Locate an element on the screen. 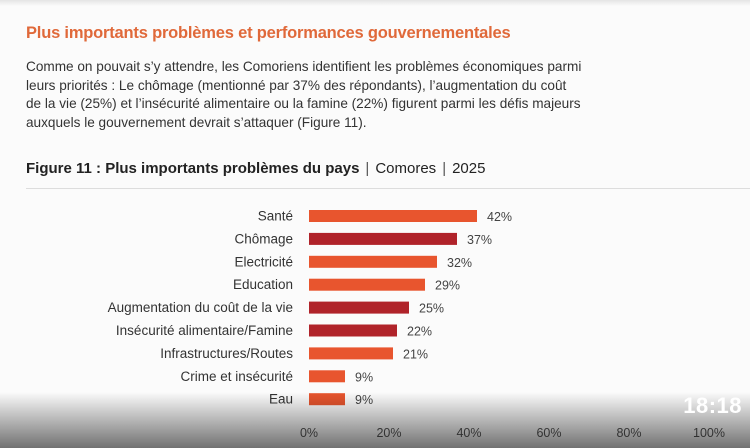  x-tick-label: 80% is located at coordinates (628, 433).